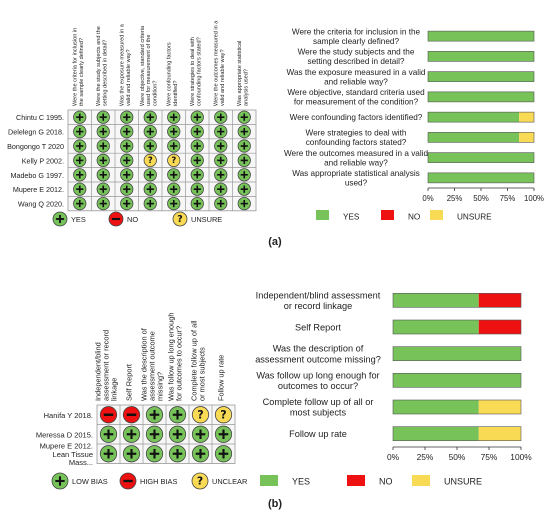  Describe the element at coordinates (436, 215) in the screenshot. I see `panel-a-legend-swatch-unsure` at that location.